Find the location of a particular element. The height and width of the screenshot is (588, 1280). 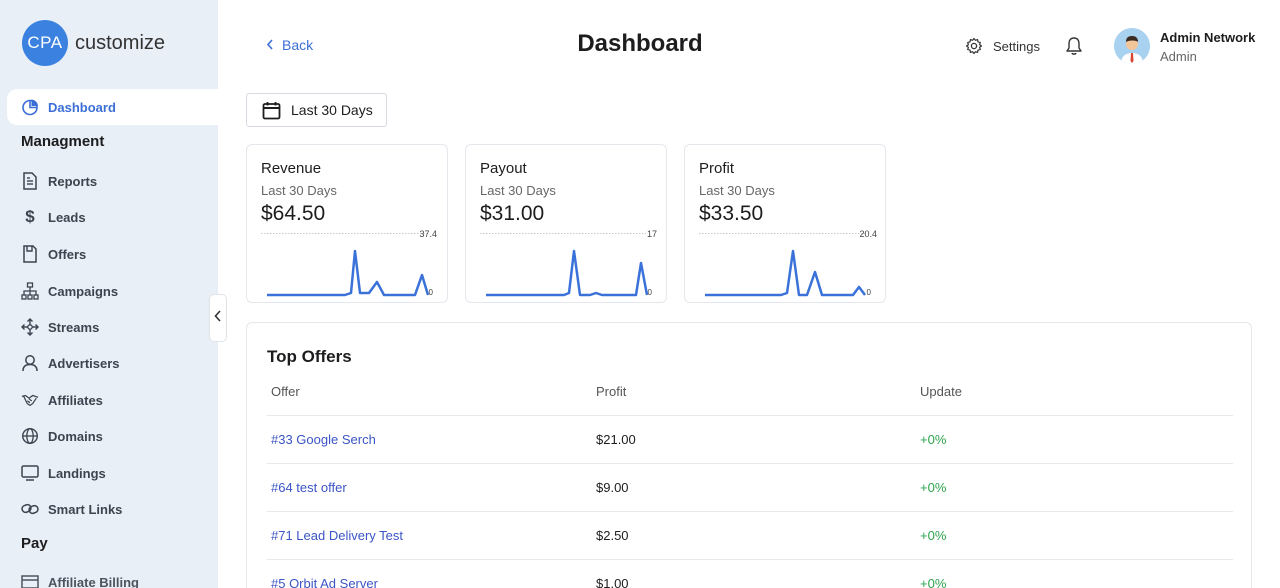

card-title: Profit is located at coordinates (717, 168).